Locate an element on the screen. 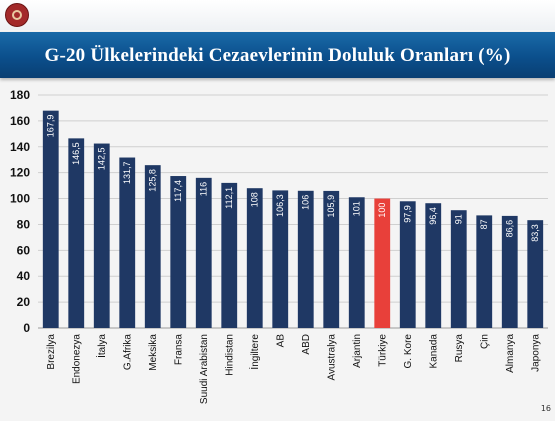 This screenshot has width=555, height=421. data-label: 86,6 is located at coordinates (510, 229).